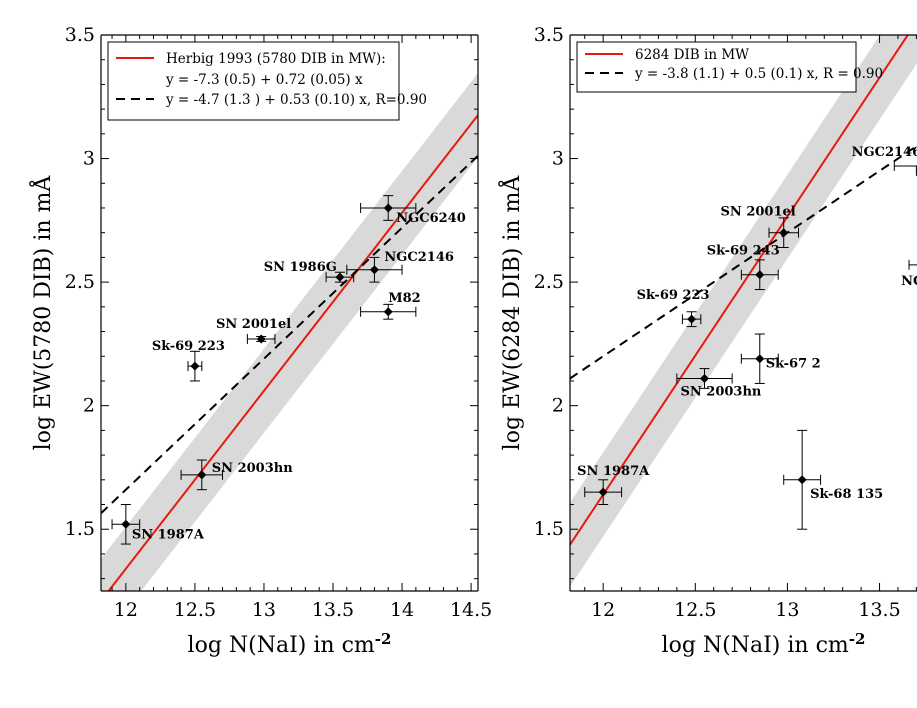  What do you see at coordinates (846, 494) in the screenshot?
I see `point-label: Sk-68 135` at bounding box center [846, 494].